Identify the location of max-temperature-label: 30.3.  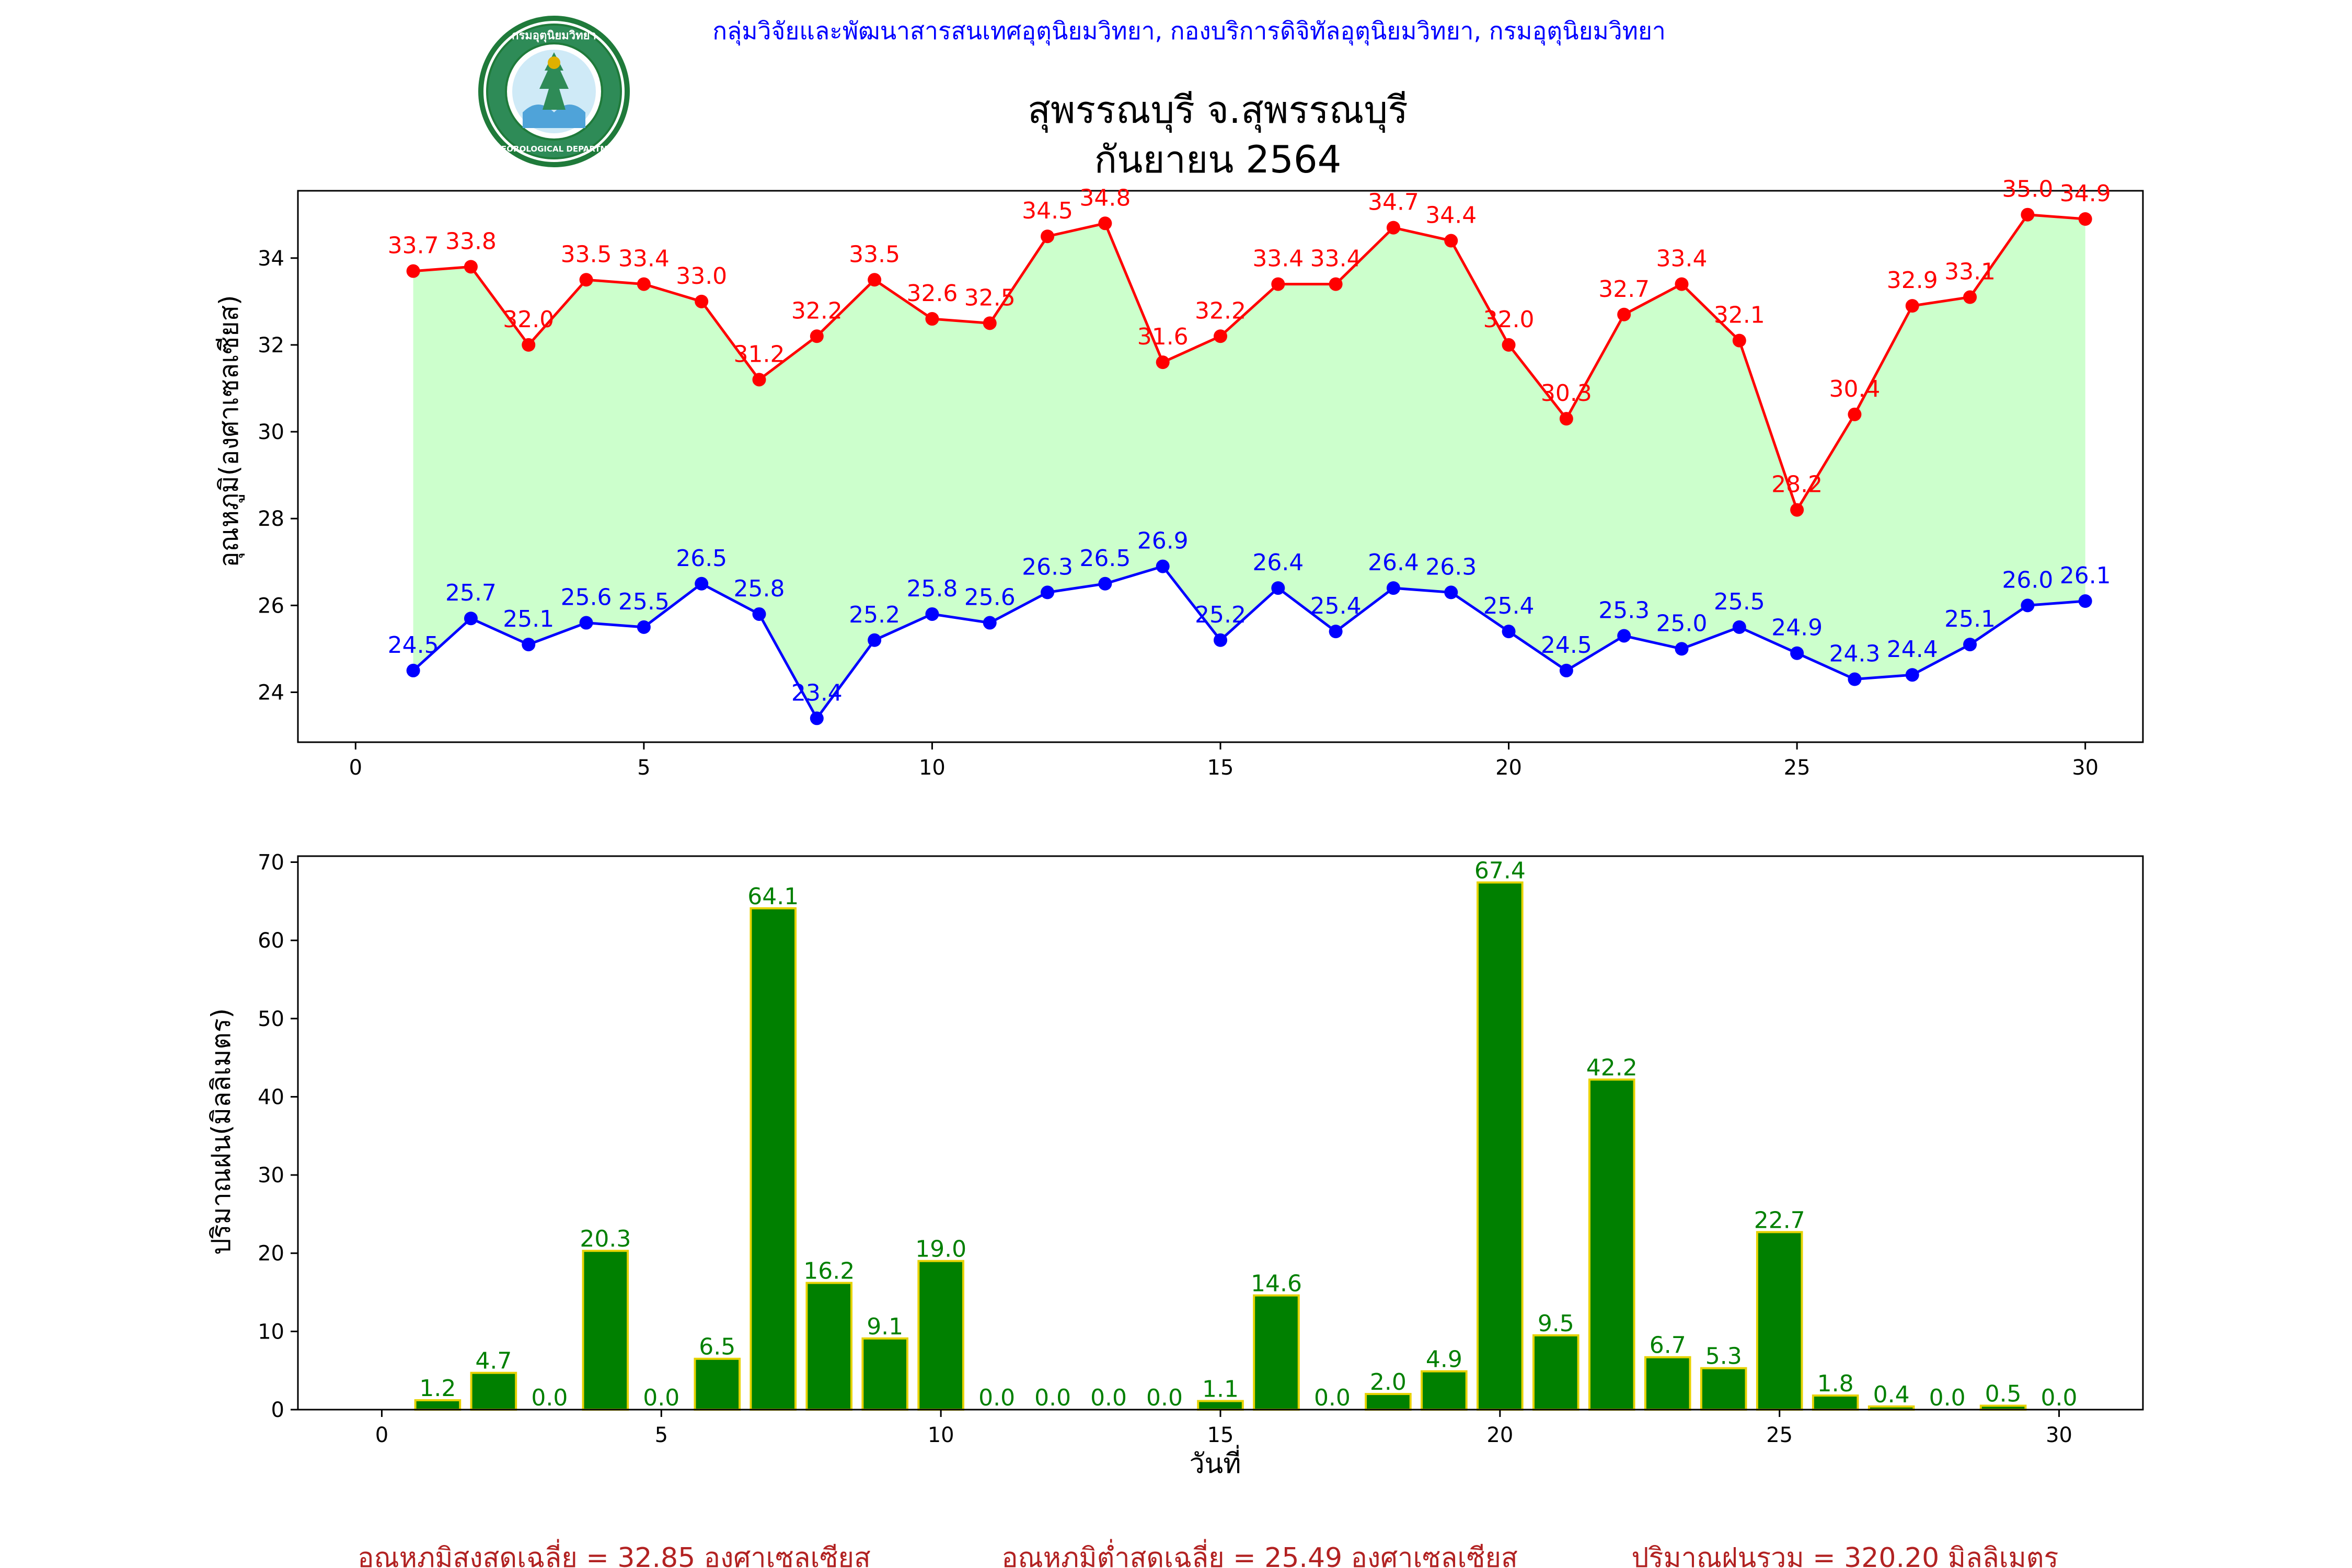
(1566, 393).